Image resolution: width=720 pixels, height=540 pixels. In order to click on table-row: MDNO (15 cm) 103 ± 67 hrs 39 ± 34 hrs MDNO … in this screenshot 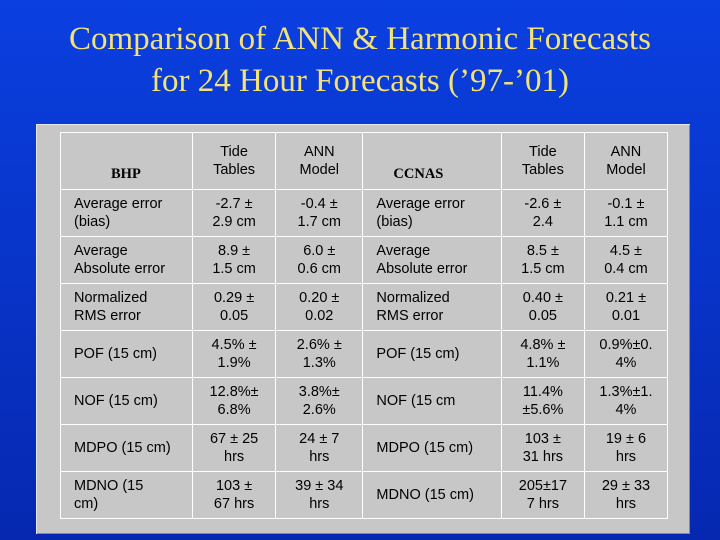, I will do `click(364, 495)`.